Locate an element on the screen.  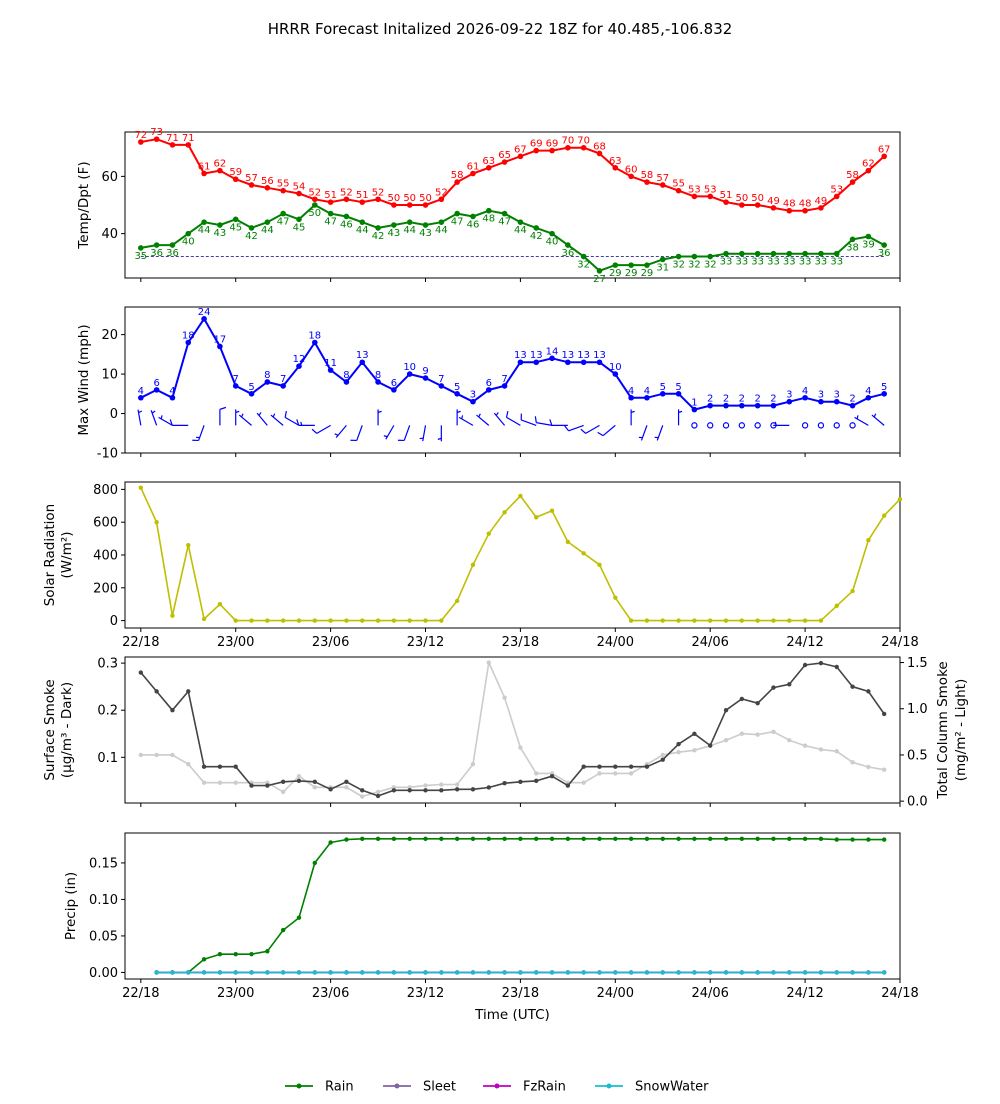
data-label: 52 is located at coordinates (378, 192).